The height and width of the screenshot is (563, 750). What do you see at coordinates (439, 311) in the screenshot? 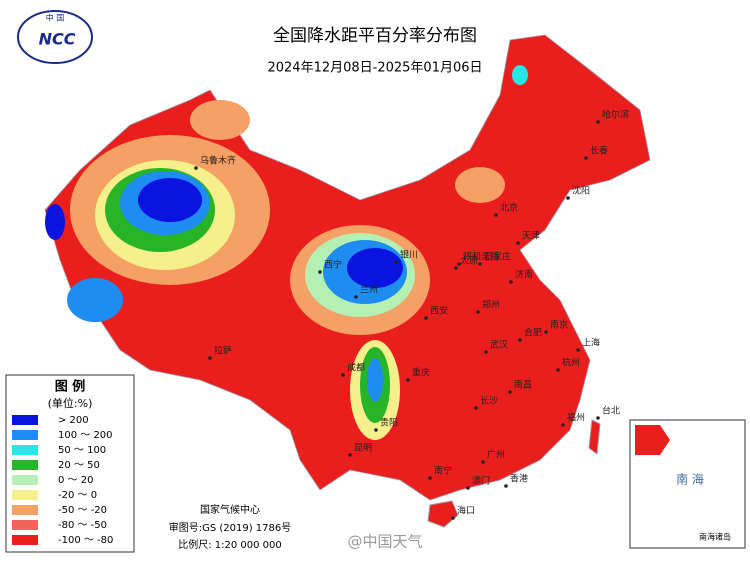
I see `city-label: 西安` at bounding box center [439, 311].